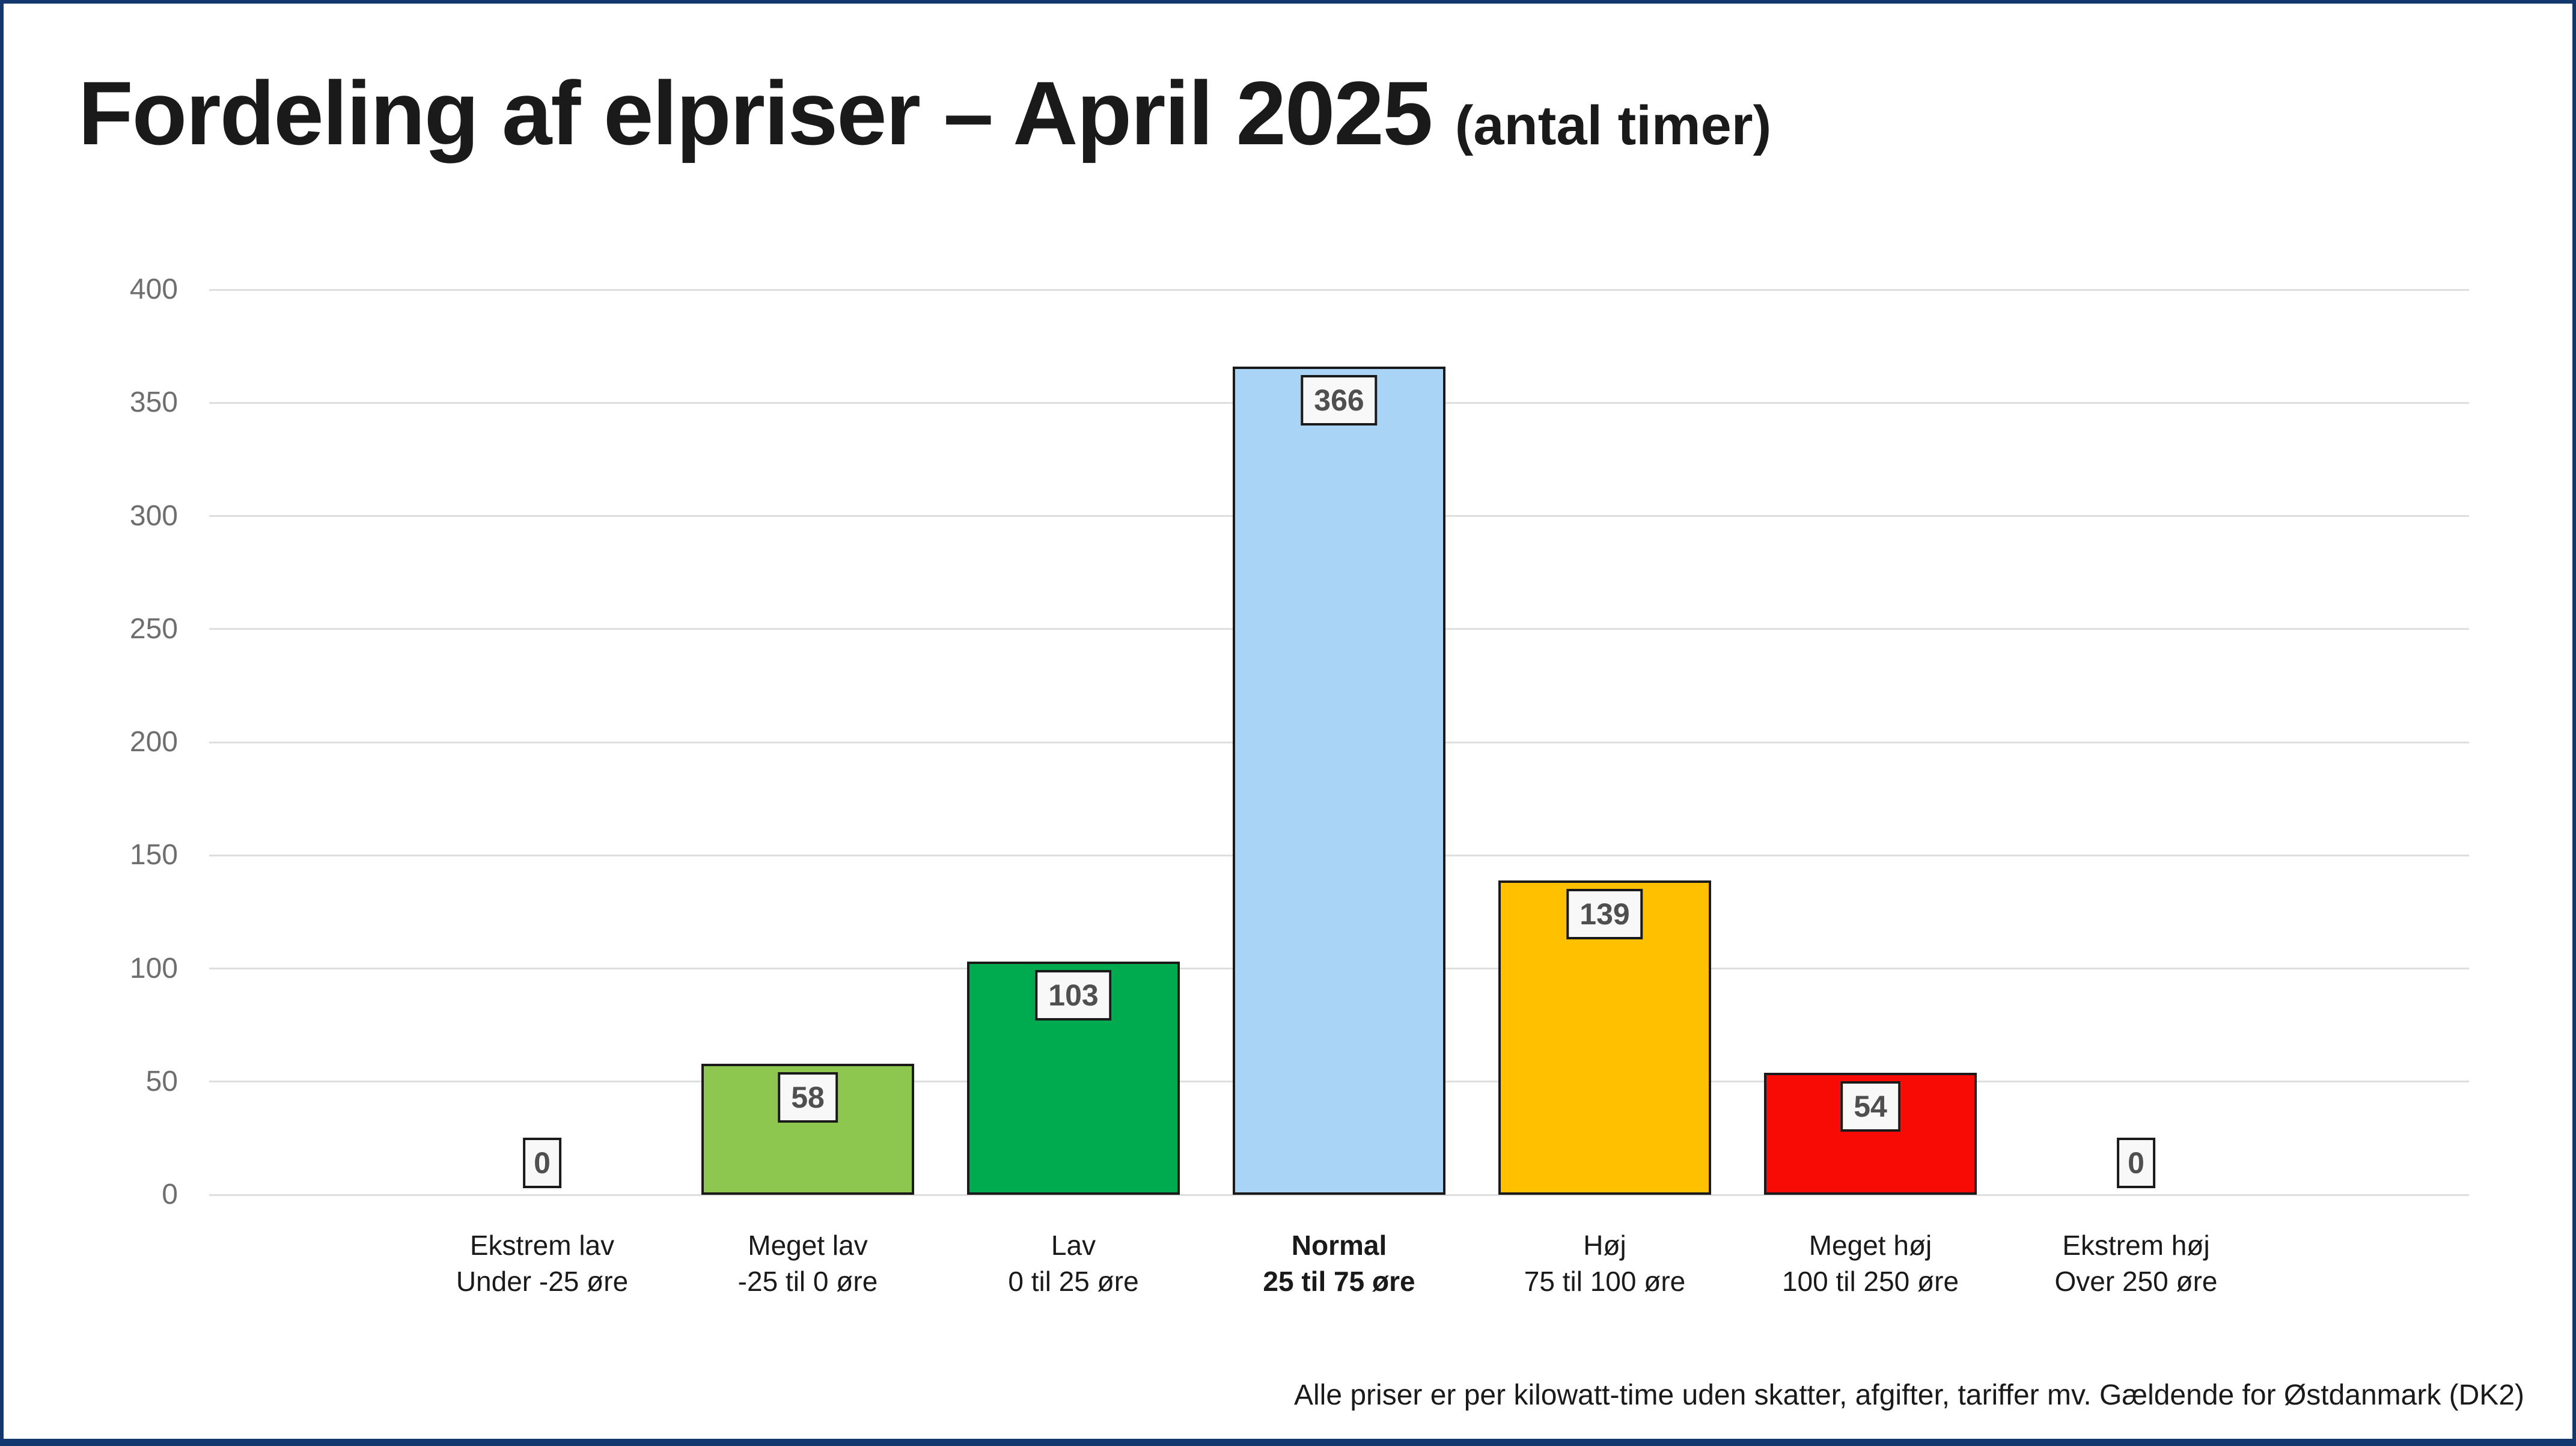 The image size is (2576, 1446). What do you see at coordinates (2136, 1245) in the screenshot?
I see `x-label-name: Ekstrem høj` at bounding box center [2136, 1245].